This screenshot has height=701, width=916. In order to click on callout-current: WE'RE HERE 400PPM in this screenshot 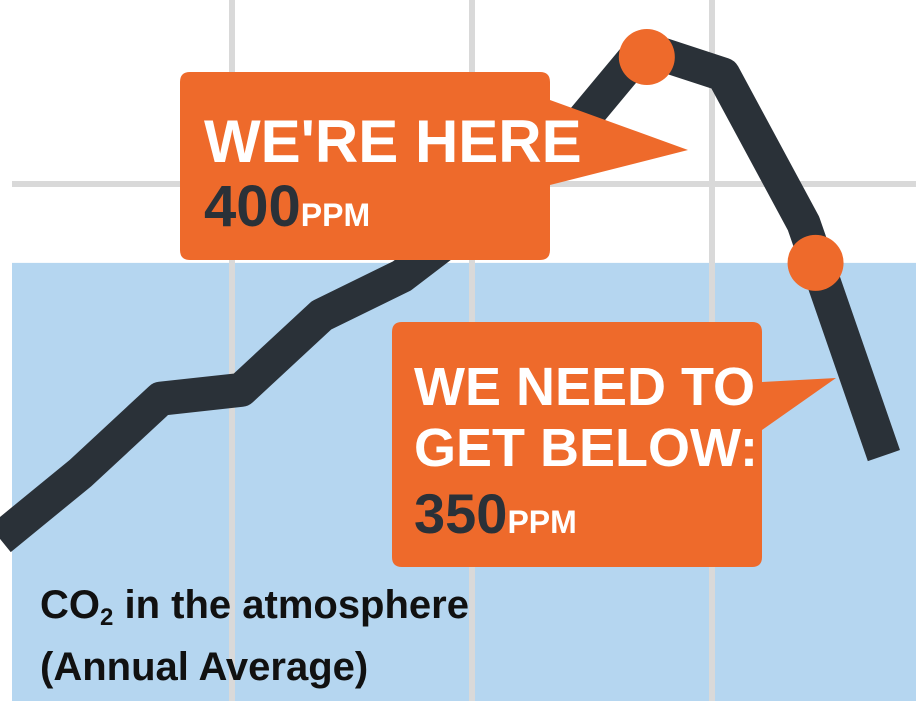, I will do `click(434, 166)`.